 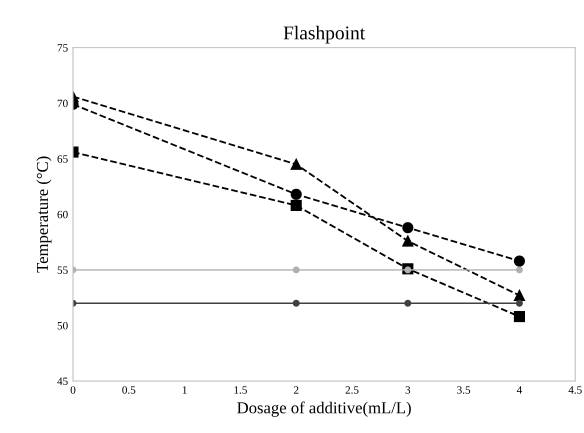 I want to click on x-tick-label: 1, so click(x=184, y=390).